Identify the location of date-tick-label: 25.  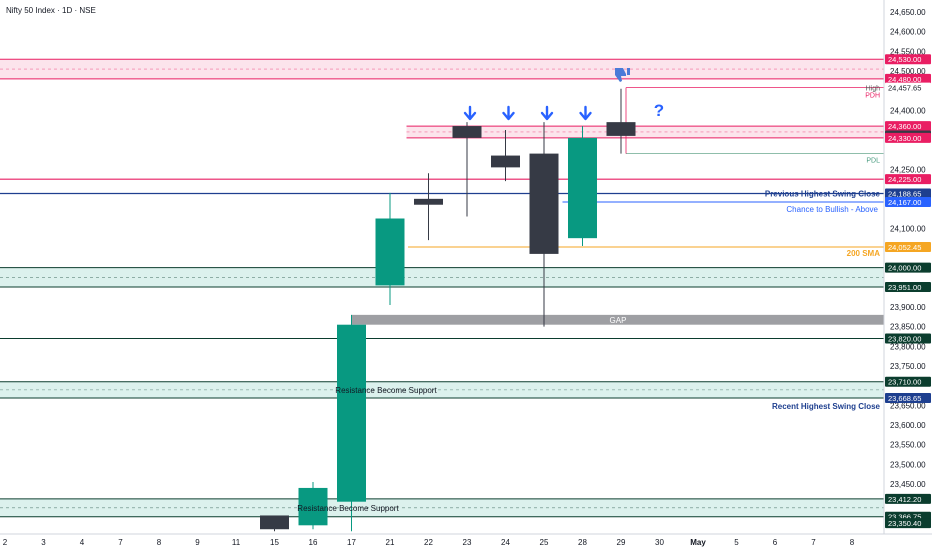
(544, 542).